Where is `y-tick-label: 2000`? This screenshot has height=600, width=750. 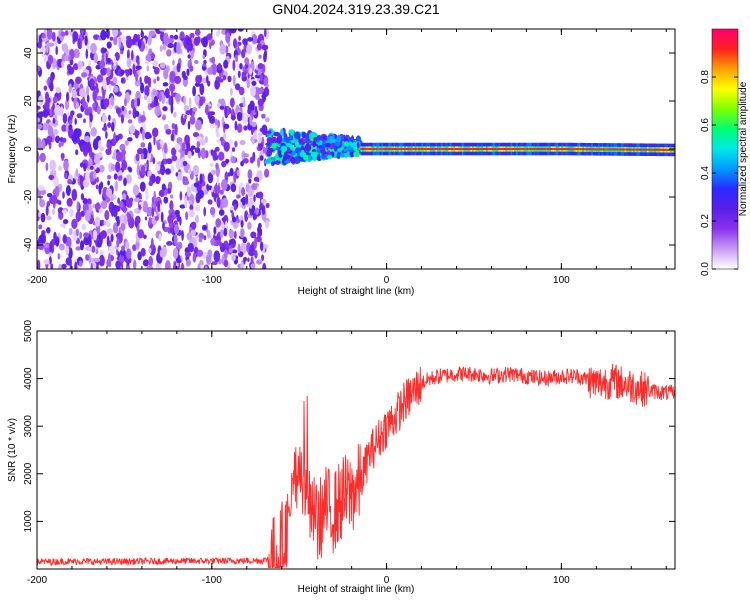
y-tick-label: 2000 is located at coordinates (28, 473).